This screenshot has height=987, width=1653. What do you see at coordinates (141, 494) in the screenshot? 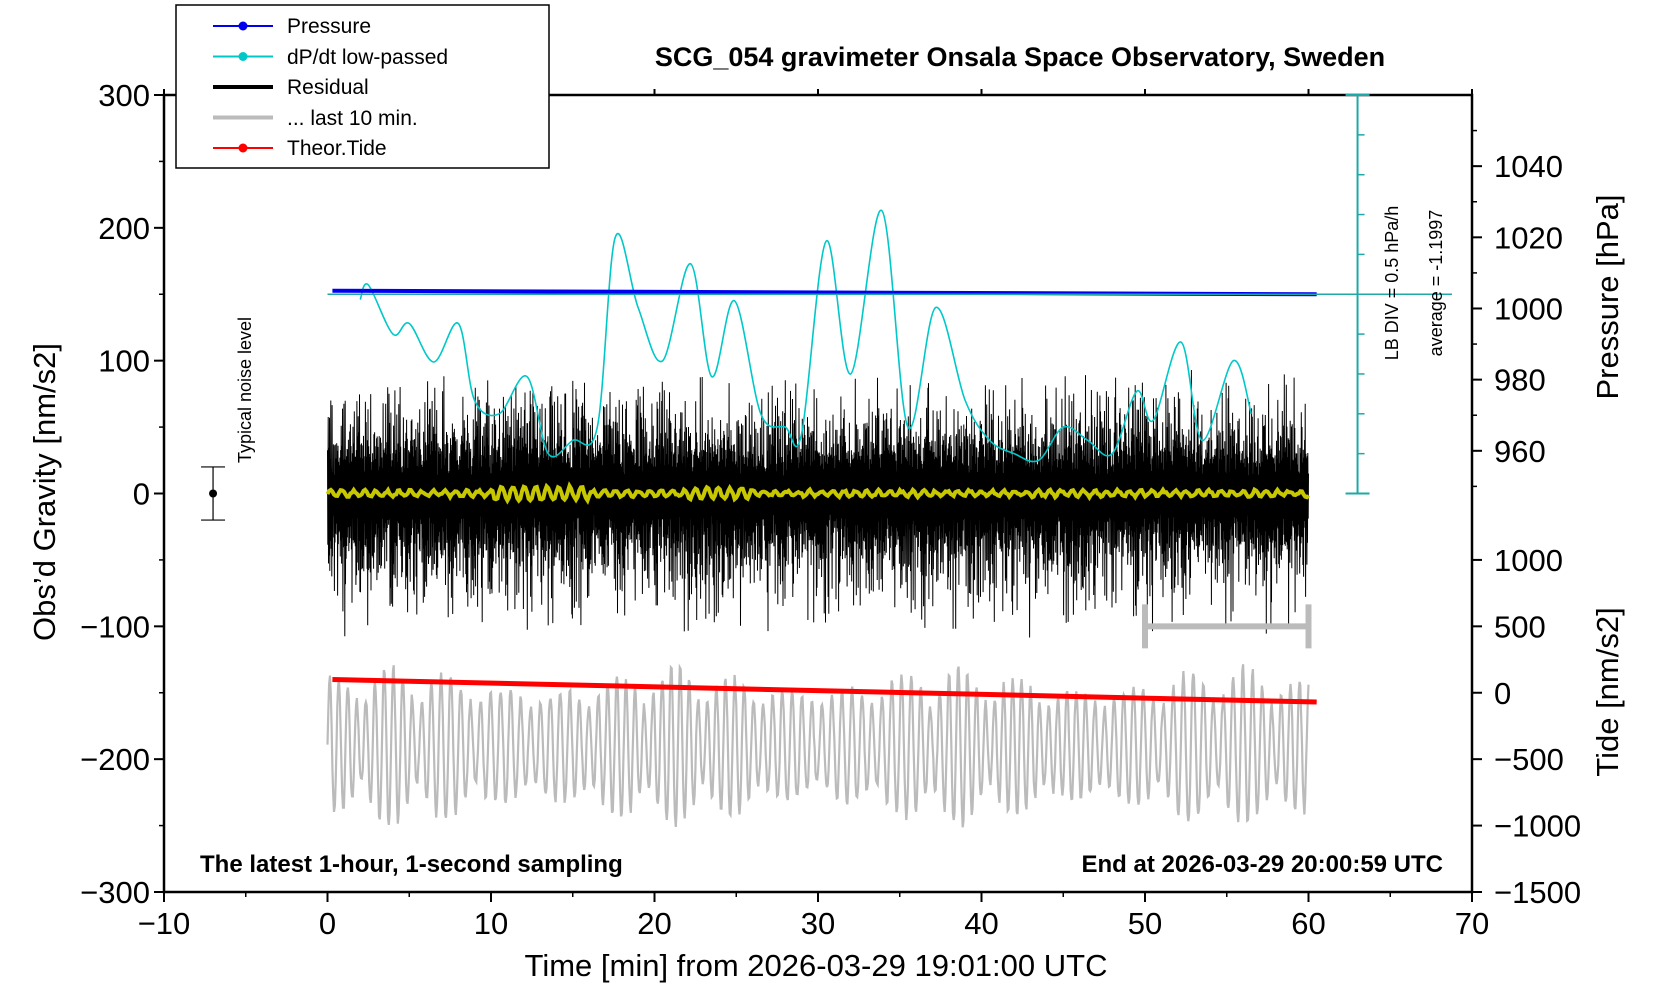
I see `y-tick-label: 0` at bounding box center [141, 494].